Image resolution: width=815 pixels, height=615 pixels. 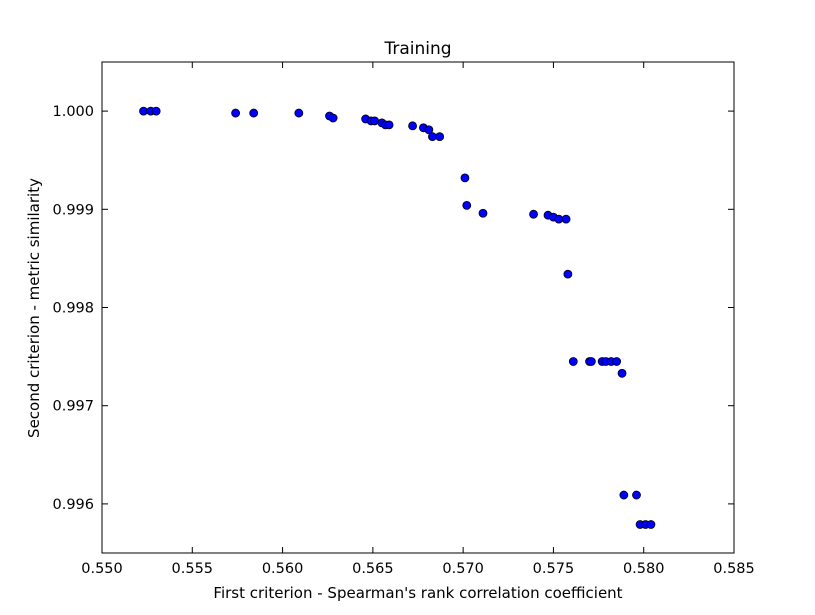 I want to click on y-tick-label: 0.998, so click(x=73, y=309).